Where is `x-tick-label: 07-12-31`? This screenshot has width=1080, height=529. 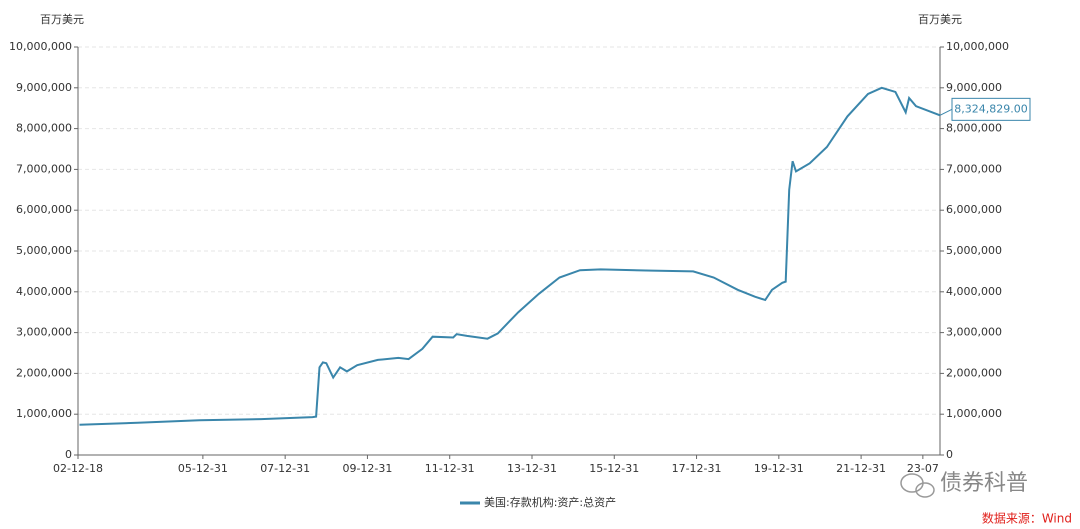 x-tick-label: 07-12-31 is located at coordinates (285, 468).